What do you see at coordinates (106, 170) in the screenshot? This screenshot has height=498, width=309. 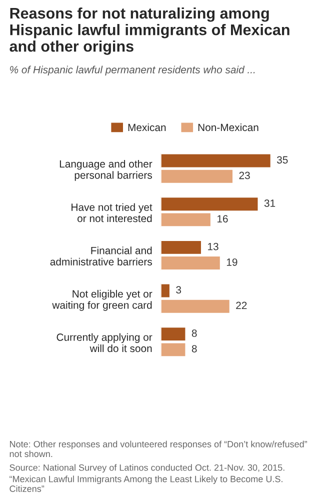 I see `y-tick-label: Language and other personal barriers` at bounding box center [106, 170].